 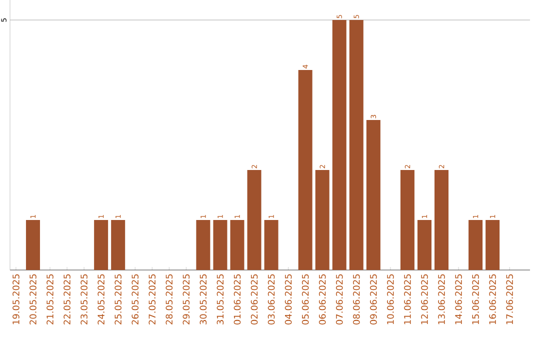 What do you see at coordinates (50, 299) in the screenshot?
I see `x-tick-label: 21.05.2025` at bounding box center [50, 299].